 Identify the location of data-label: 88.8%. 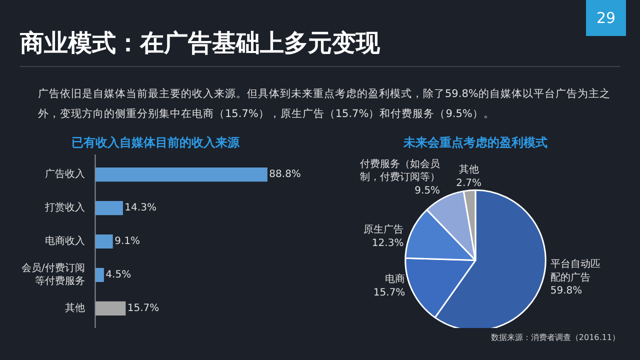
(285, 174).